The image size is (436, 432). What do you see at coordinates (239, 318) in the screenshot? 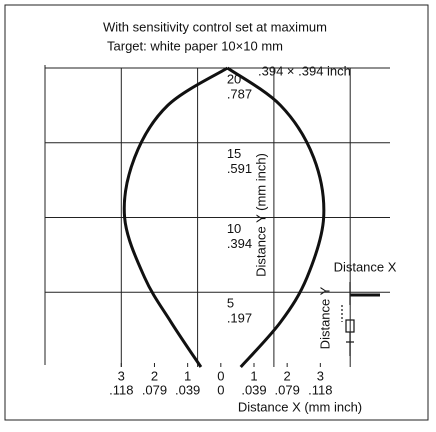
I see `y-tick-inch: .197` at bounding box center [239, 318].